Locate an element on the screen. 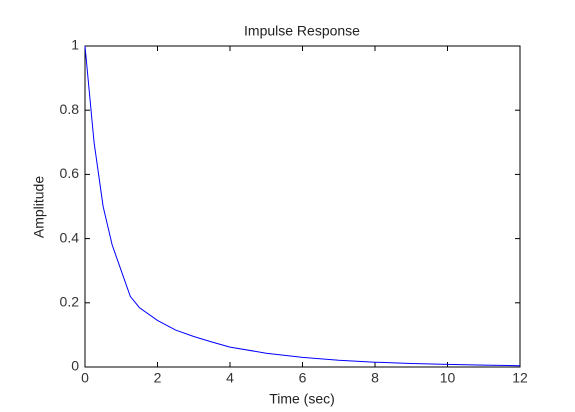  y-axis-label: Amplitude is located at coordinates (39, 207).